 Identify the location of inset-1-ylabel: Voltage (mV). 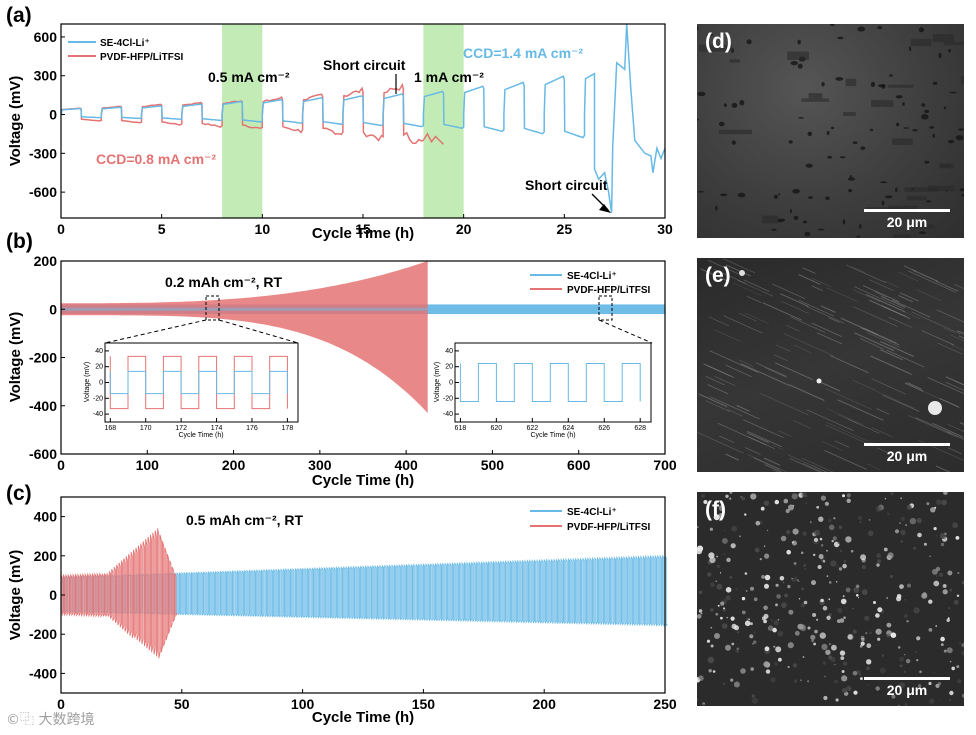
(87, 382).